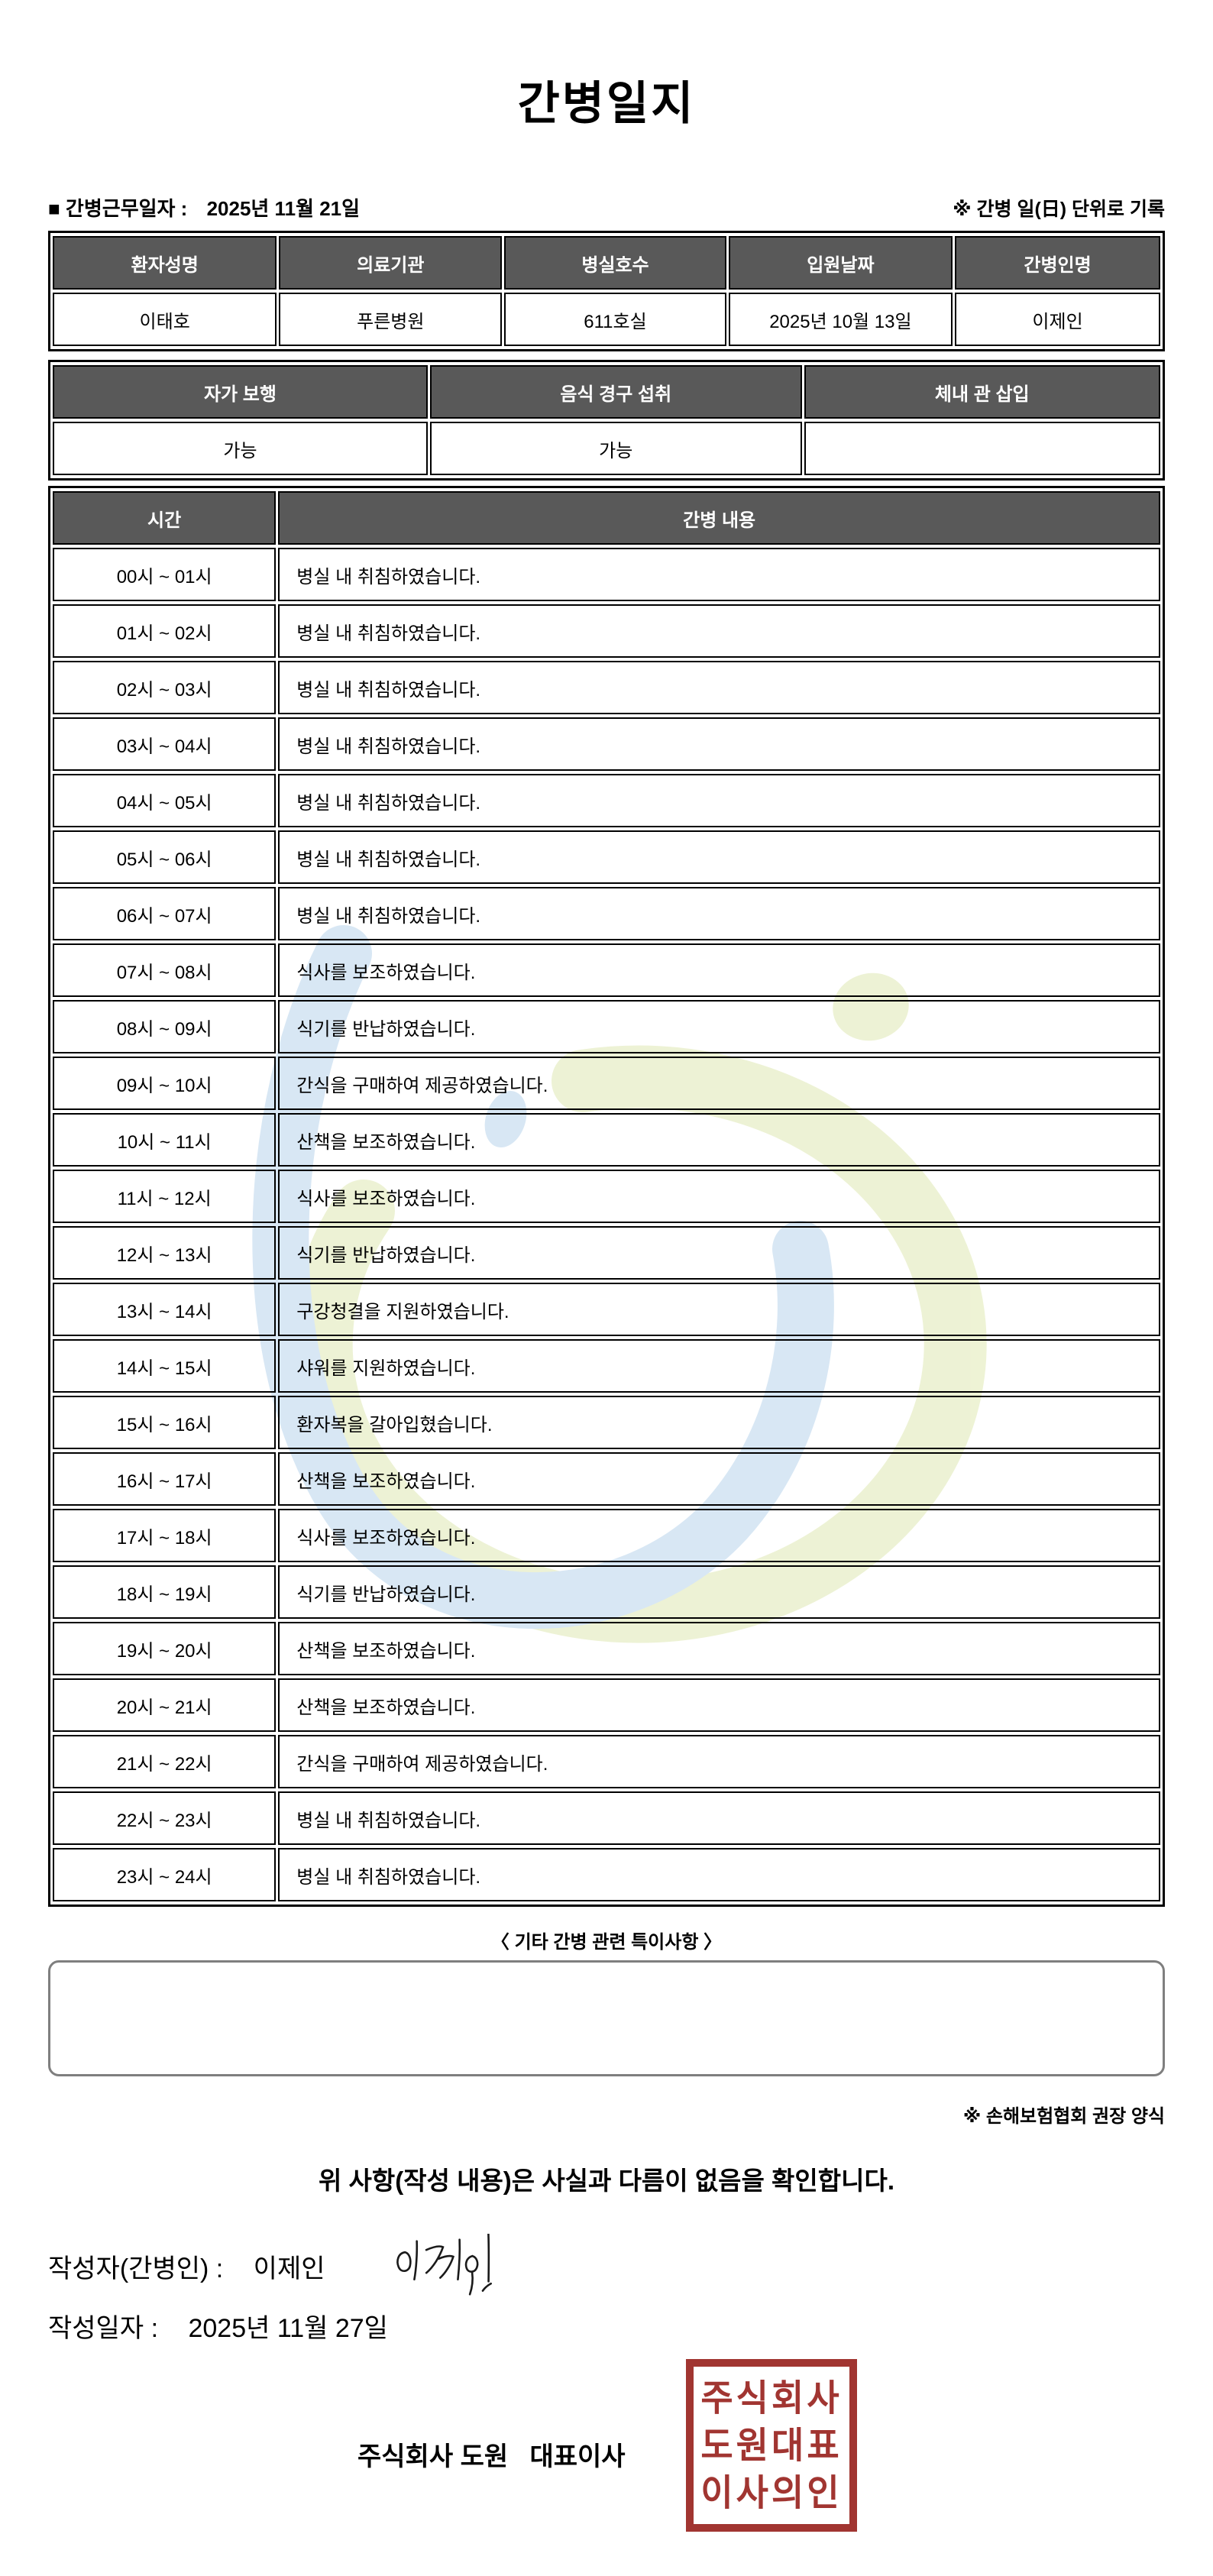  I want to click on writer-line: 작성자(간병인) : 이제인, so click(606, 2265).